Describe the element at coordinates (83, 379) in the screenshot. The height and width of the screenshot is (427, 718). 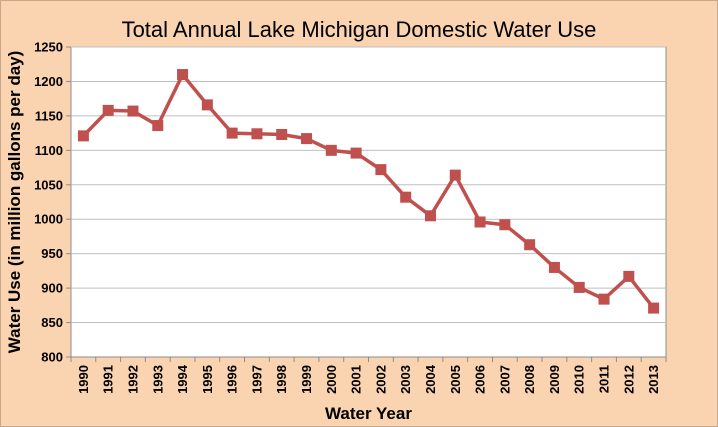
I see `x-tick-label: 1990` at that location.